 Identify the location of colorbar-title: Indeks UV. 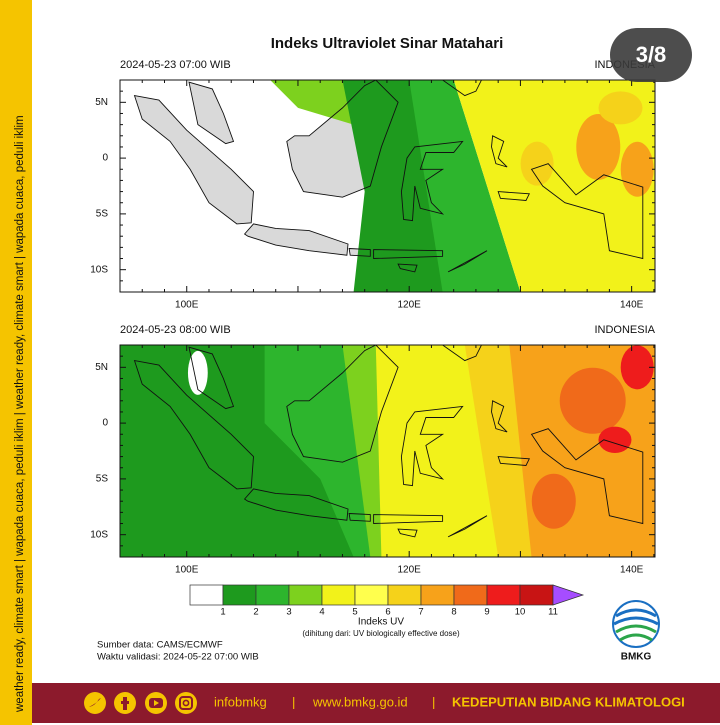
(381, 622).